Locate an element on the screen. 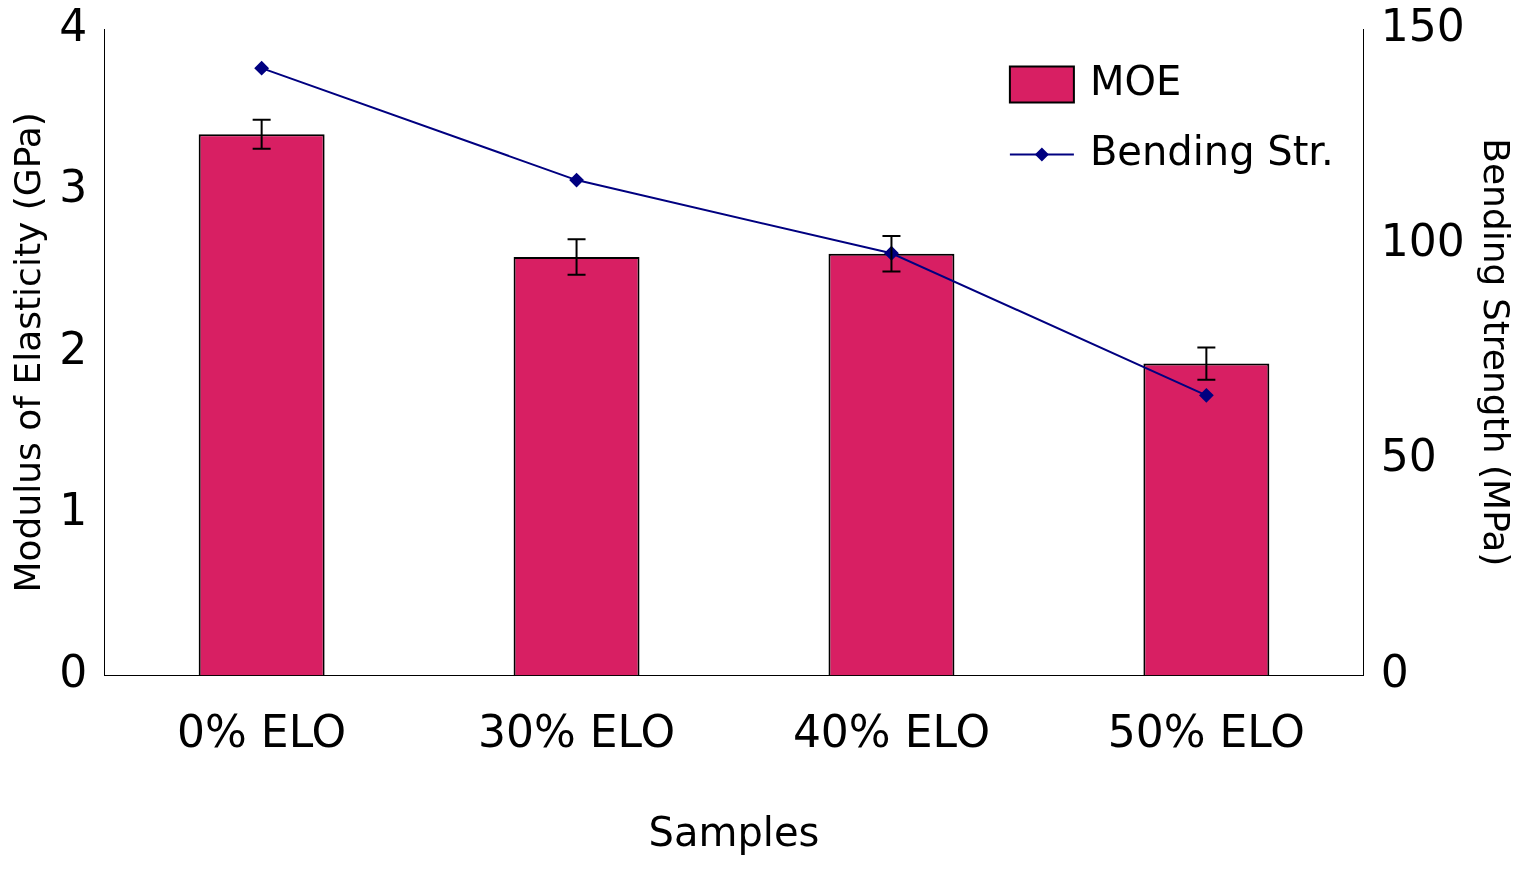 The width and height of the screenshot is (1529, 869). x-tick-label: 50% ELO is located at coordinates (1206, 732).